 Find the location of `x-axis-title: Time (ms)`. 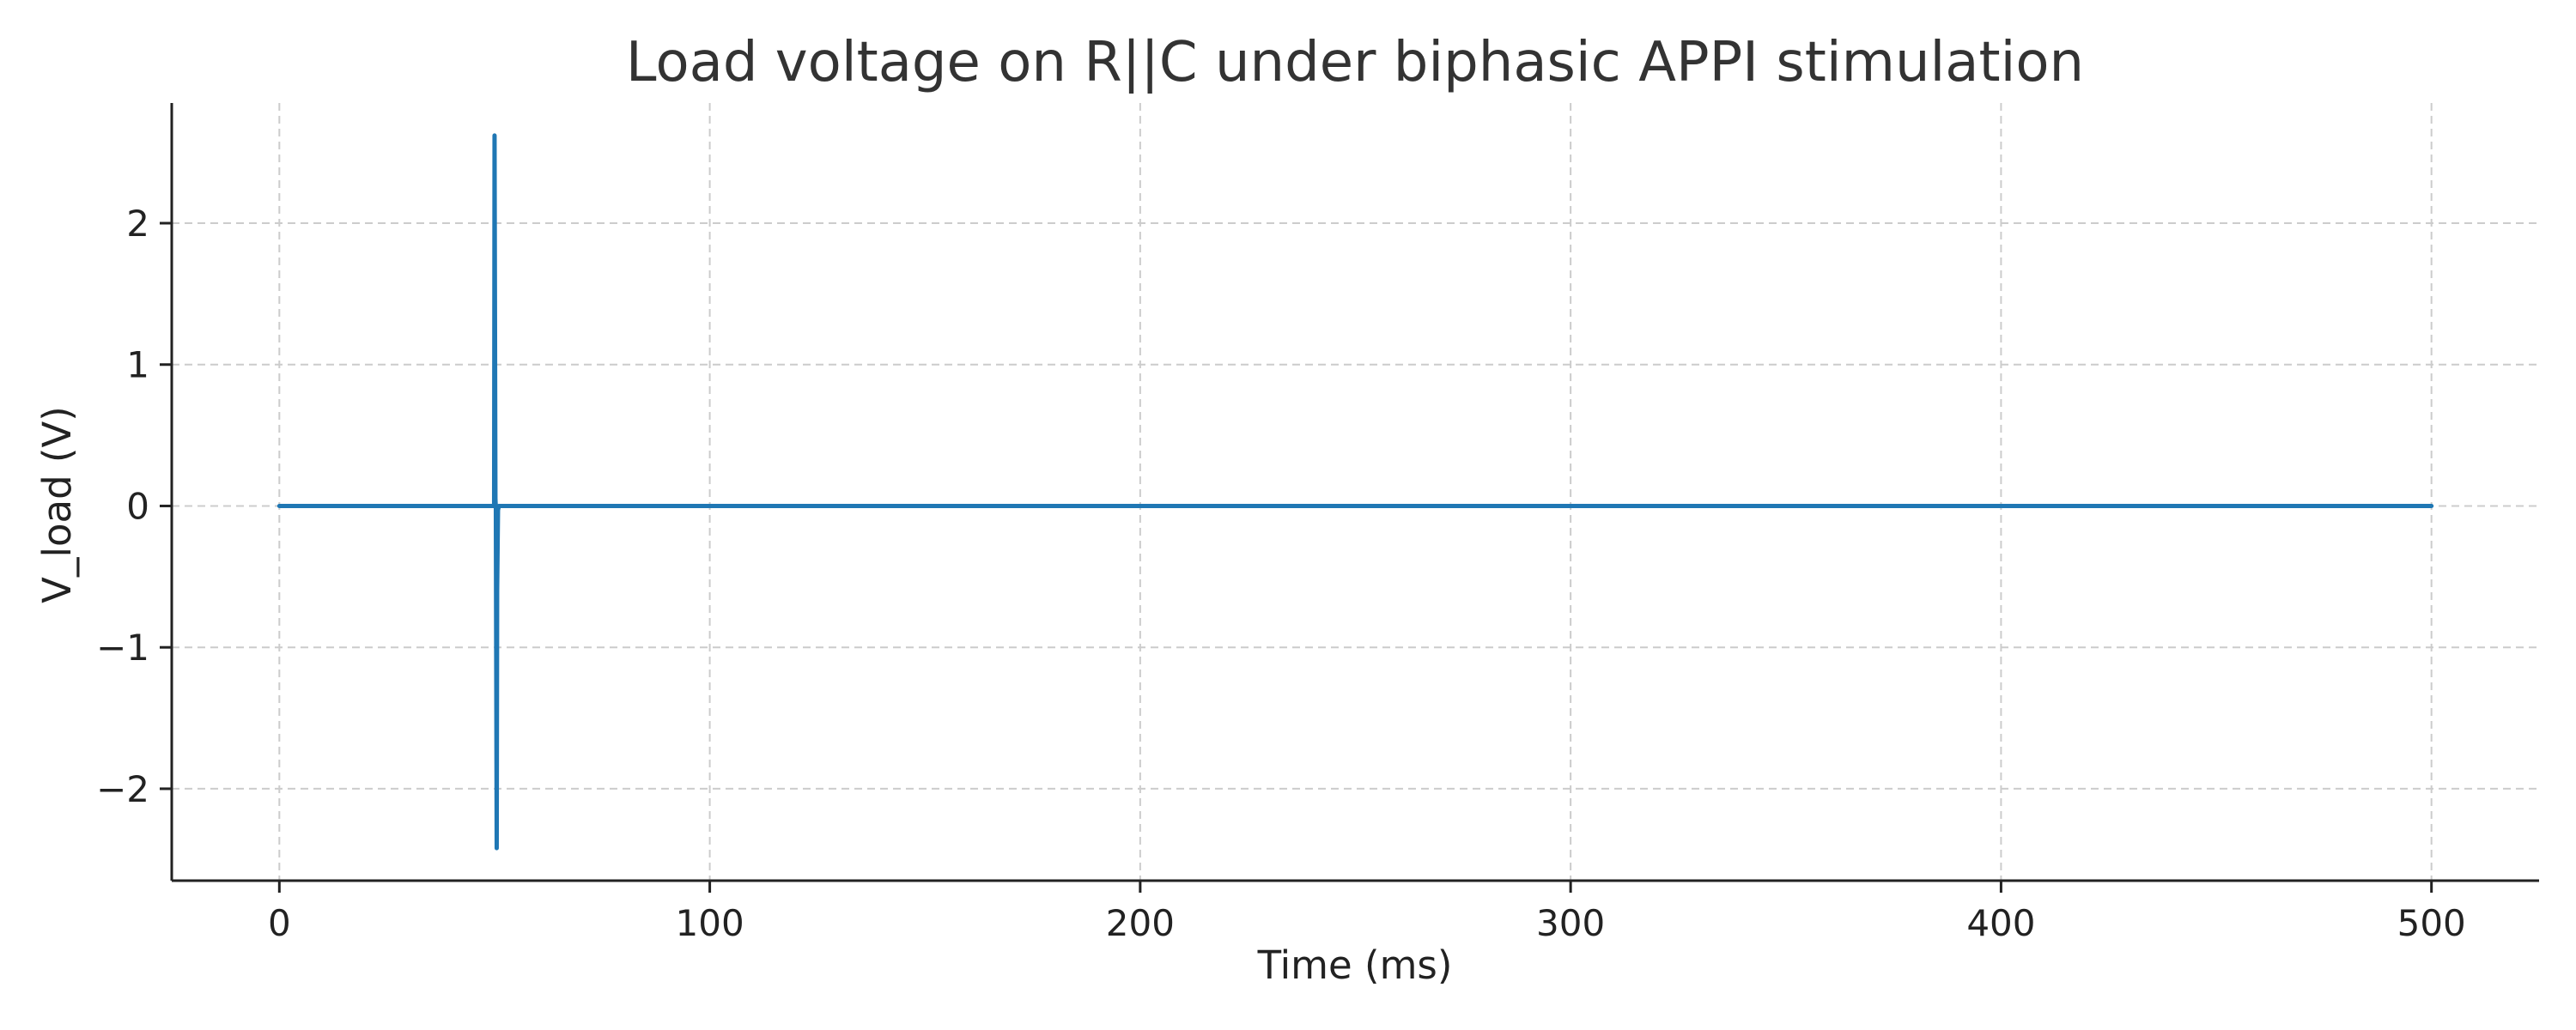

x-axis-title: Time (ms) is located at coordinates (1355, 965).